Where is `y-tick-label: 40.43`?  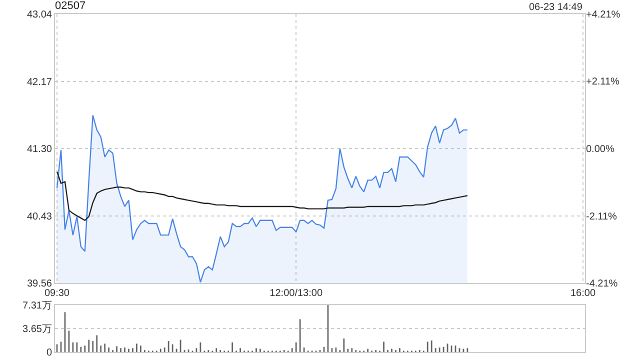
y-tick-label: 40.43 is located at coordinates (39, 216).